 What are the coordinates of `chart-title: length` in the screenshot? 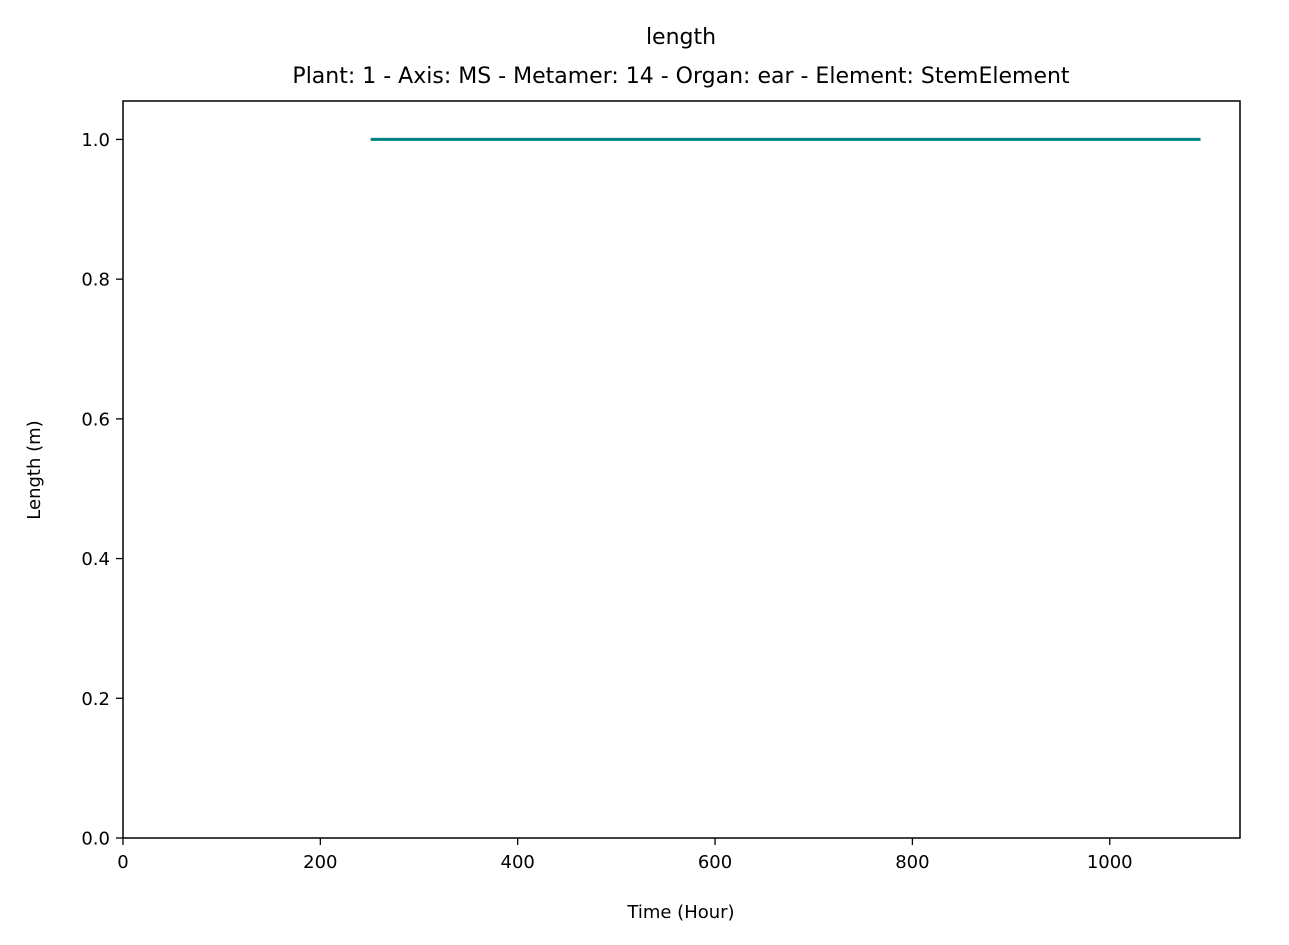 It's located at (681, 37).